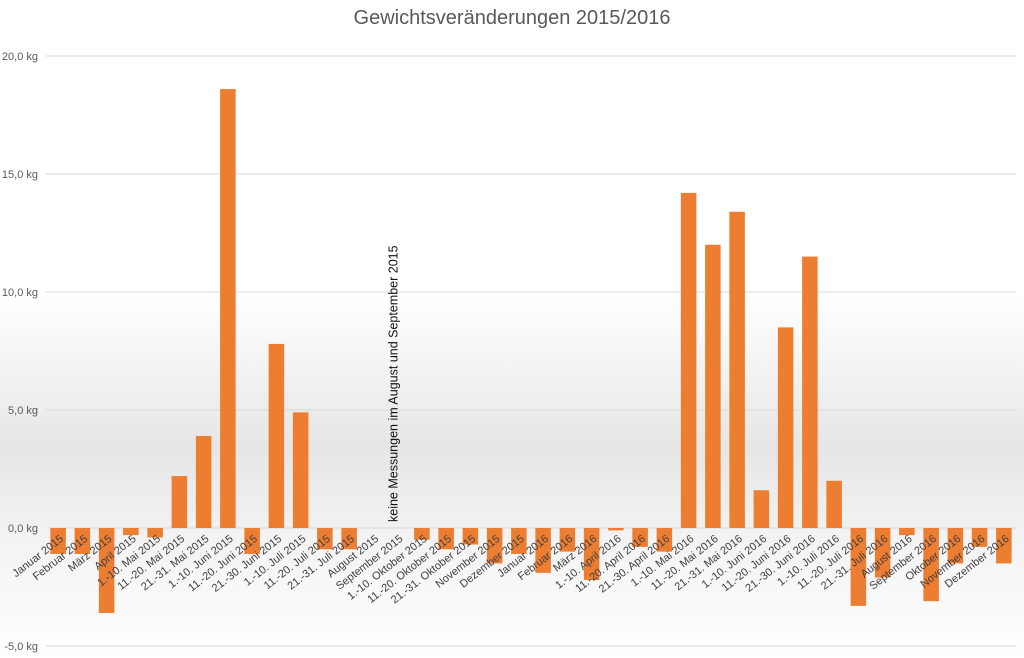 The height and width of the screenshot is (658, 1024). I want to click on y-tick-label: 15,0 kg, so click(20, 175).